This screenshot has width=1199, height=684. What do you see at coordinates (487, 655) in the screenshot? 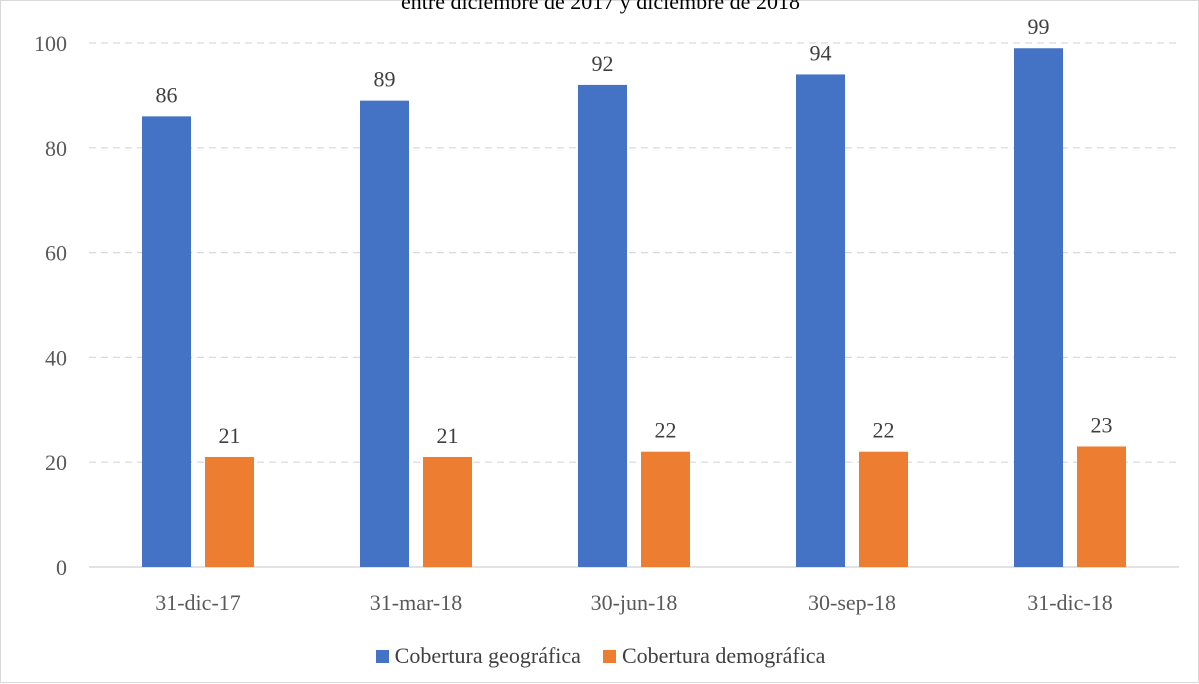
I see `legend-label-geografica: Cobertura geográfica` at bounding box center [487, 655].